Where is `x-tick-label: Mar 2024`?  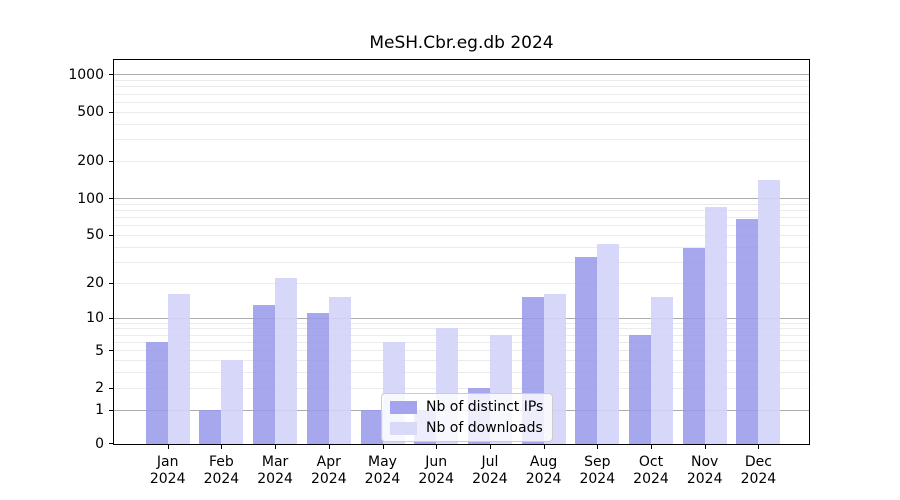
x-tick-label: Mar 2024 is located at coordinates (275, 470).